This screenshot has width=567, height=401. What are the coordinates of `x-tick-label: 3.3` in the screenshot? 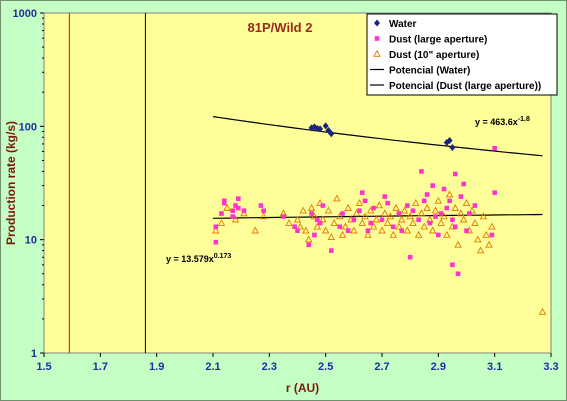 It's located at (550, 367).